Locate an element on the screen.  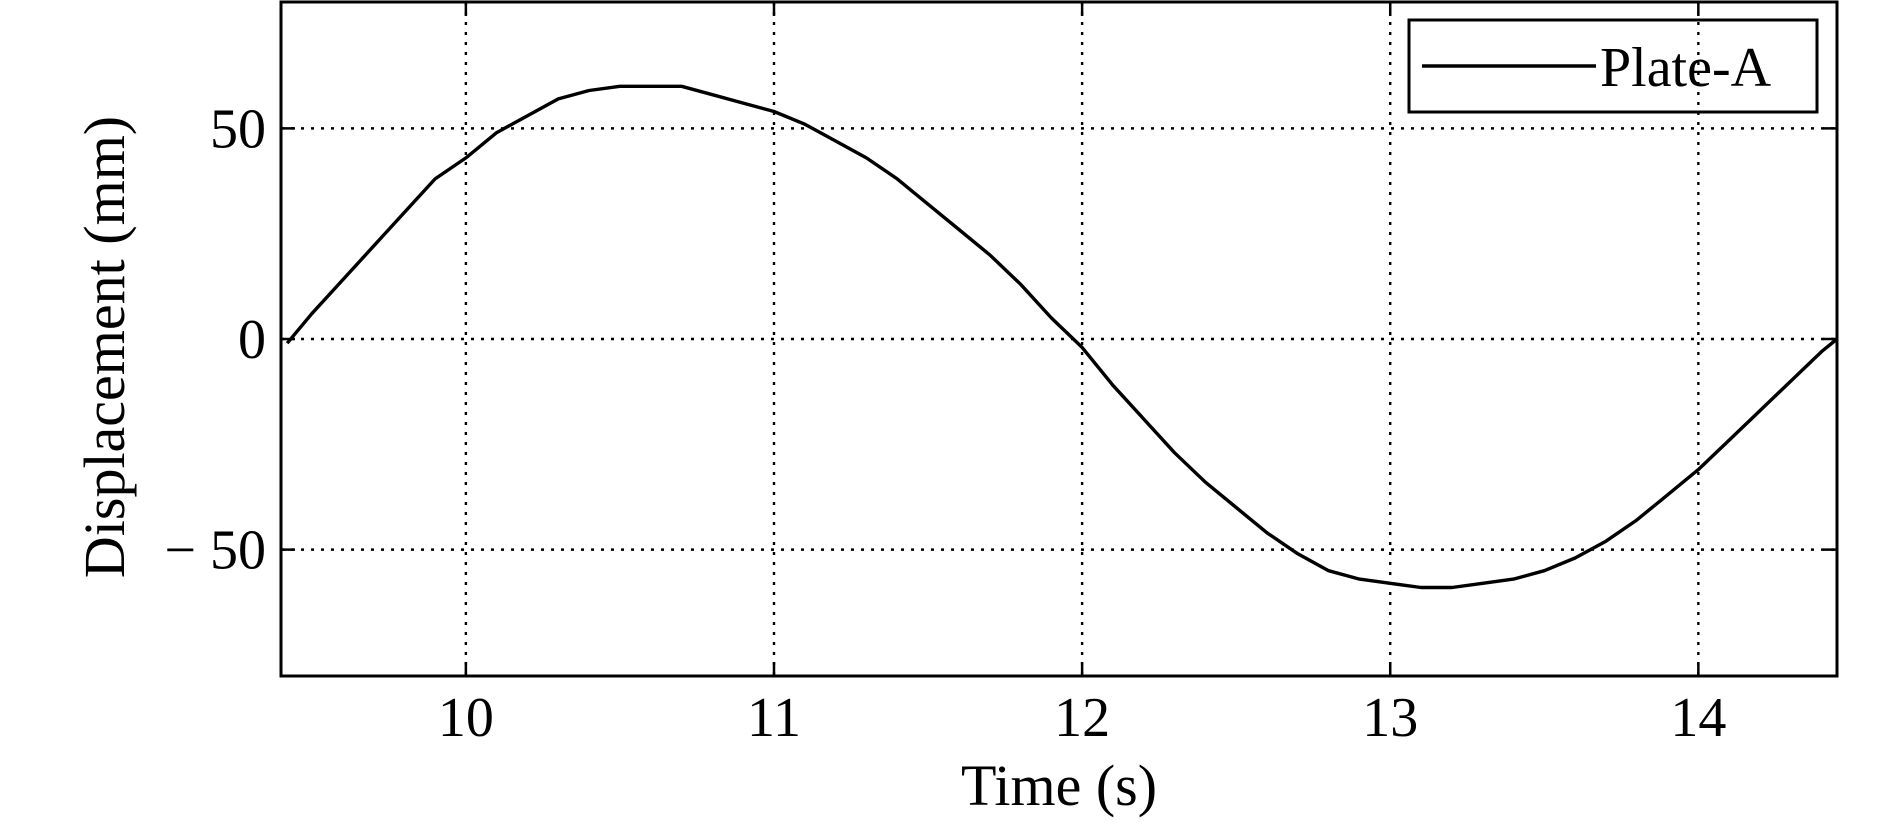
y-tick-label-1: 0 is located at coordinates (252, 340).